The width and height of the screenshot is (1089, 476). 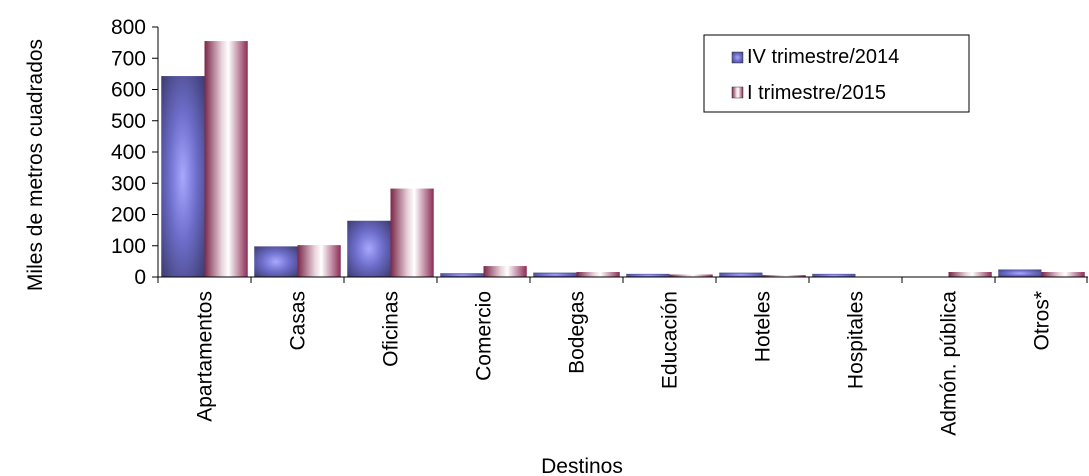 I want to click on x-category-label: Educación, so click(x=670, y=340).